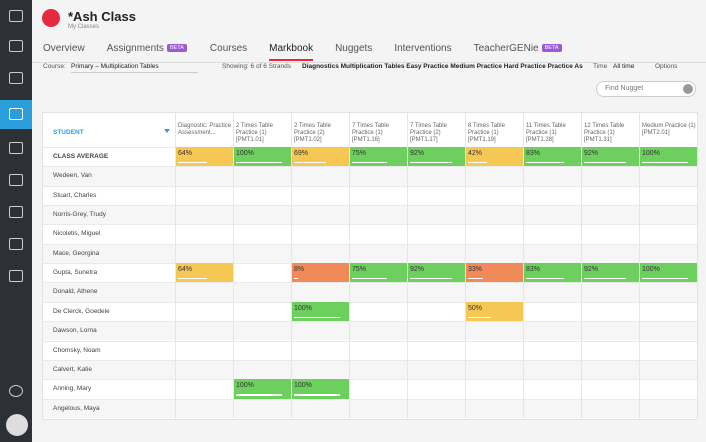 This screenshot has height=442, width=706. Describe the element at coordinates (486, 133) in the screenshot. I see `column-header: 8 Times Table Practice (1) [PMT1.19]` at that location.